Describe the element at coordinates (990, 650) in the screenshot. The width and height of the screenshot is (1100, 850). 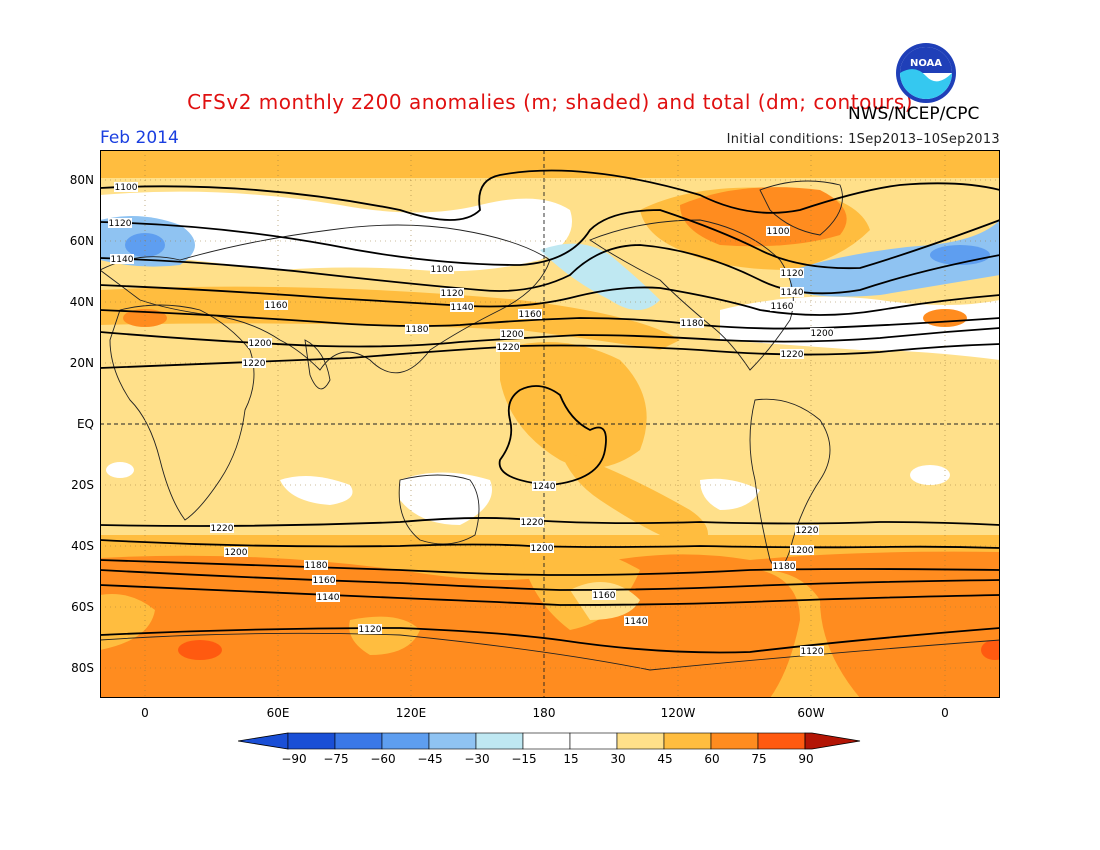
I see `shading-60-75-b` at that location.